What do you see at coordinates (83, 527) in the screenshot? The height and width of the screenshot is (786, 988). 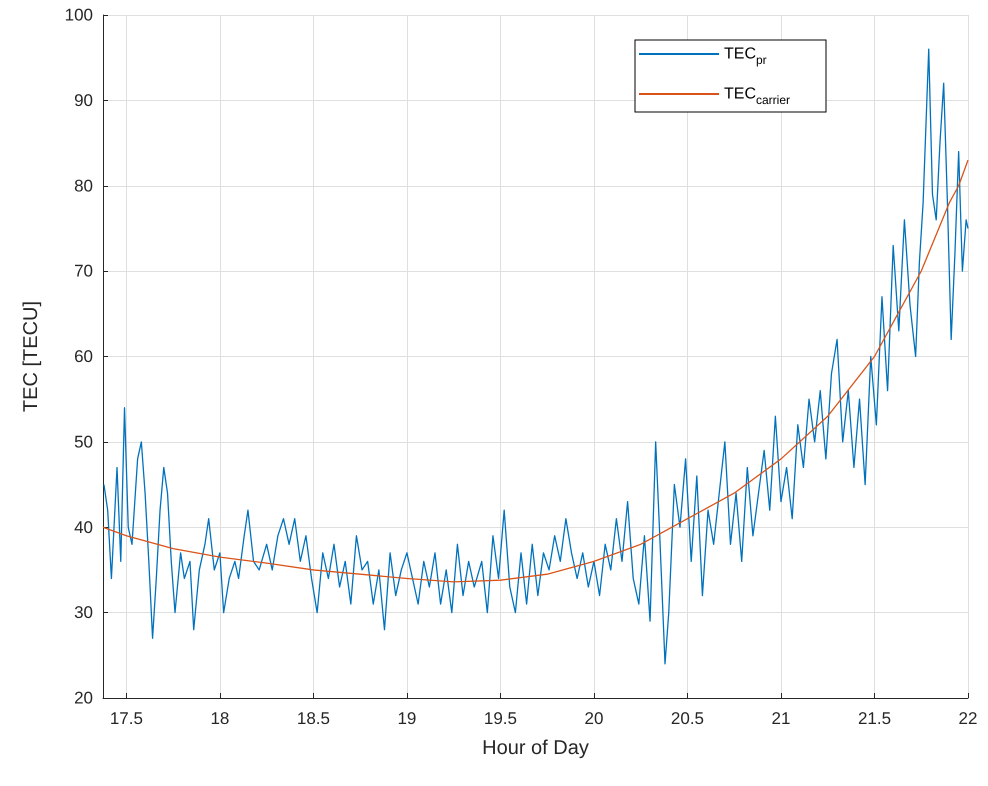 I see `y-tick-label: 40` at bounding box center [83, 527].